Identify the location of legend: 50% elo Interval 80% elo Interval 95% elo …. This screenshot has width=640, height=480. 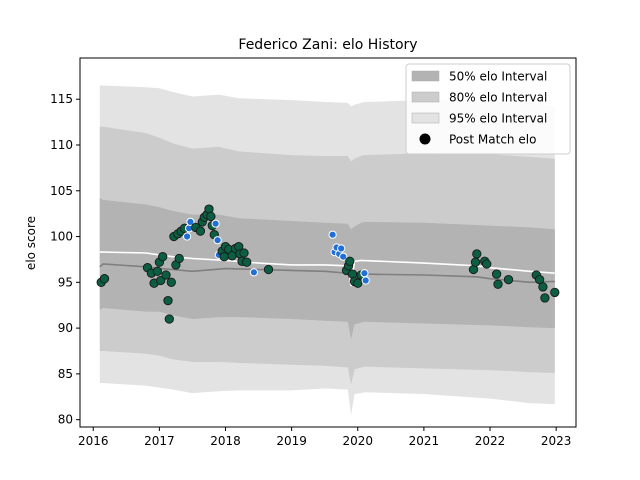
(488, 109).